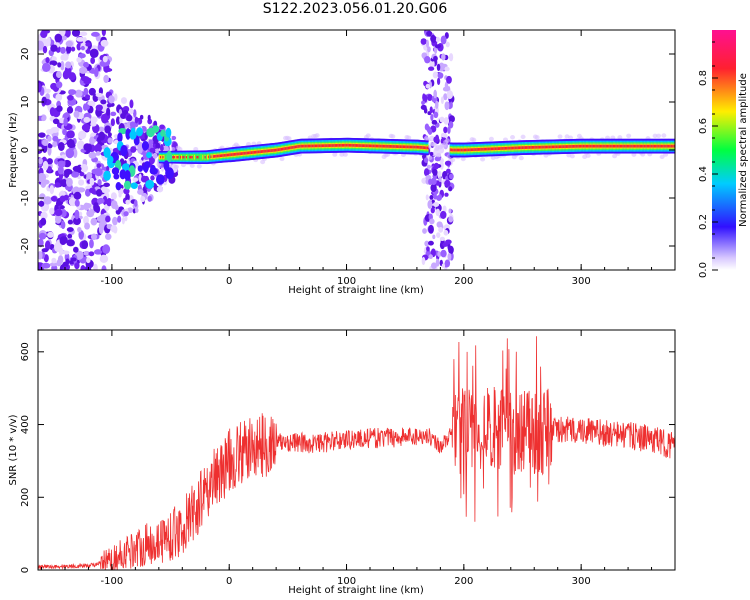 Image resolution: width=750 pixels, height=600 pixels. What do you see at coordinates (463, 581) in the screenshot?
I see `snr-xtick-label: 200` at bounding box center [463, 581].